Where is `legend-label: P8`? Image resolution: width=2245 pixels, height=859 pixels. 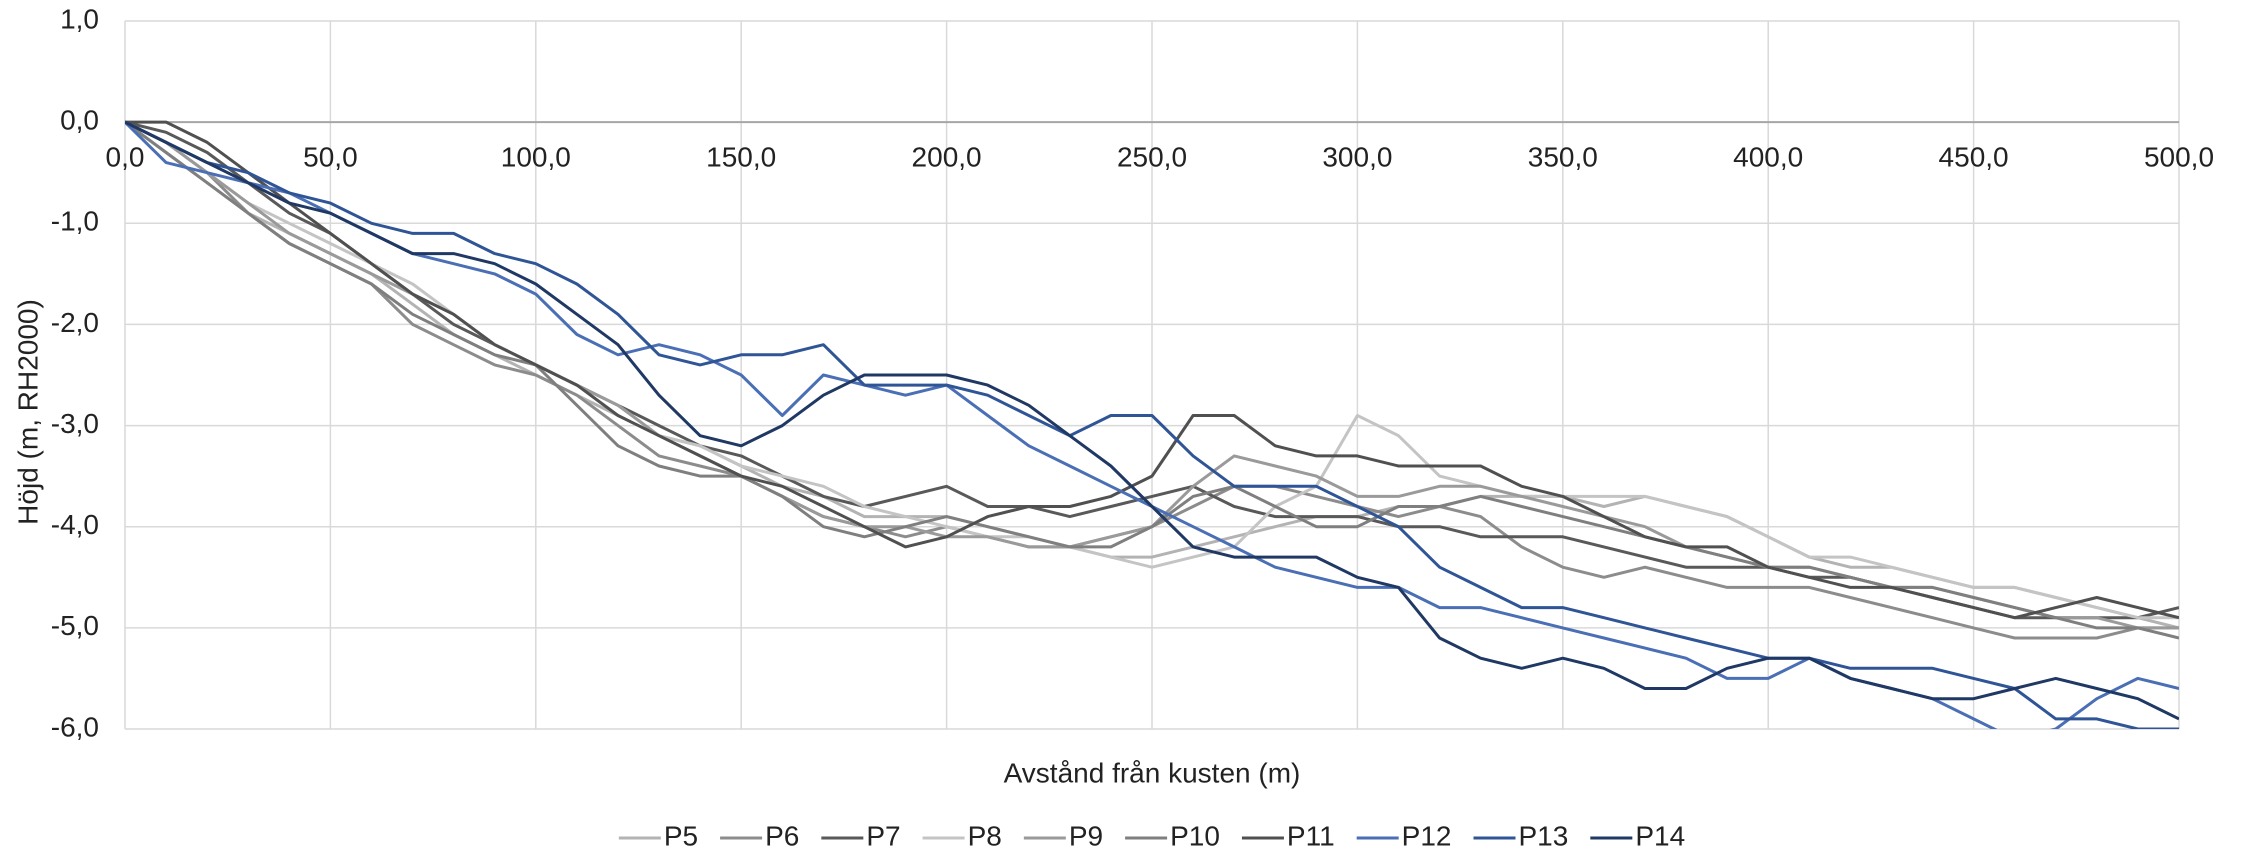 legend-label: P8 is located at coordinates (985, 835).